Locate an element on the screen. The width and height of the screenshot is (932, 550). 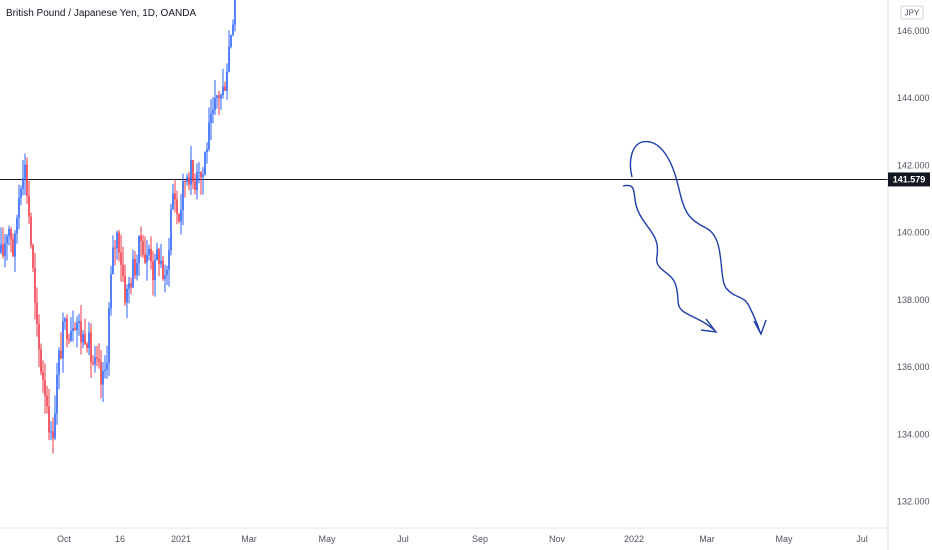
currency-badge-label: JPY is located at coordinates (912, 13).